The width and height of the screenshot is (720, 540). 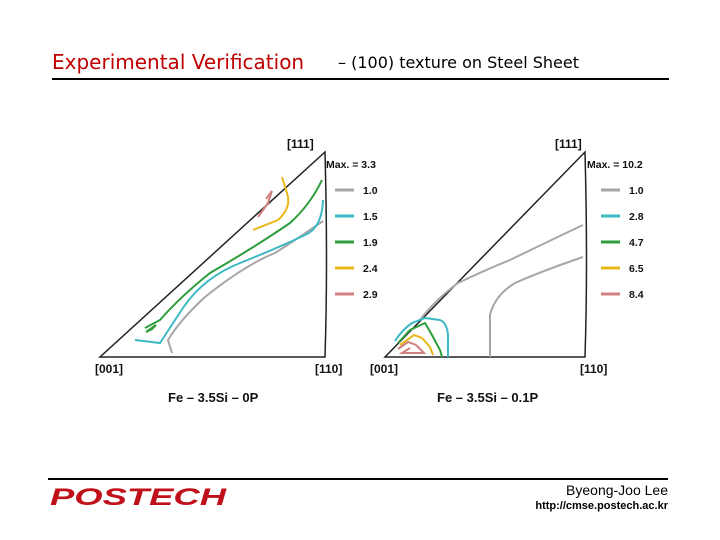 I want to click on corner-label-right-right-panel: [110], so click(x=593, y=369).